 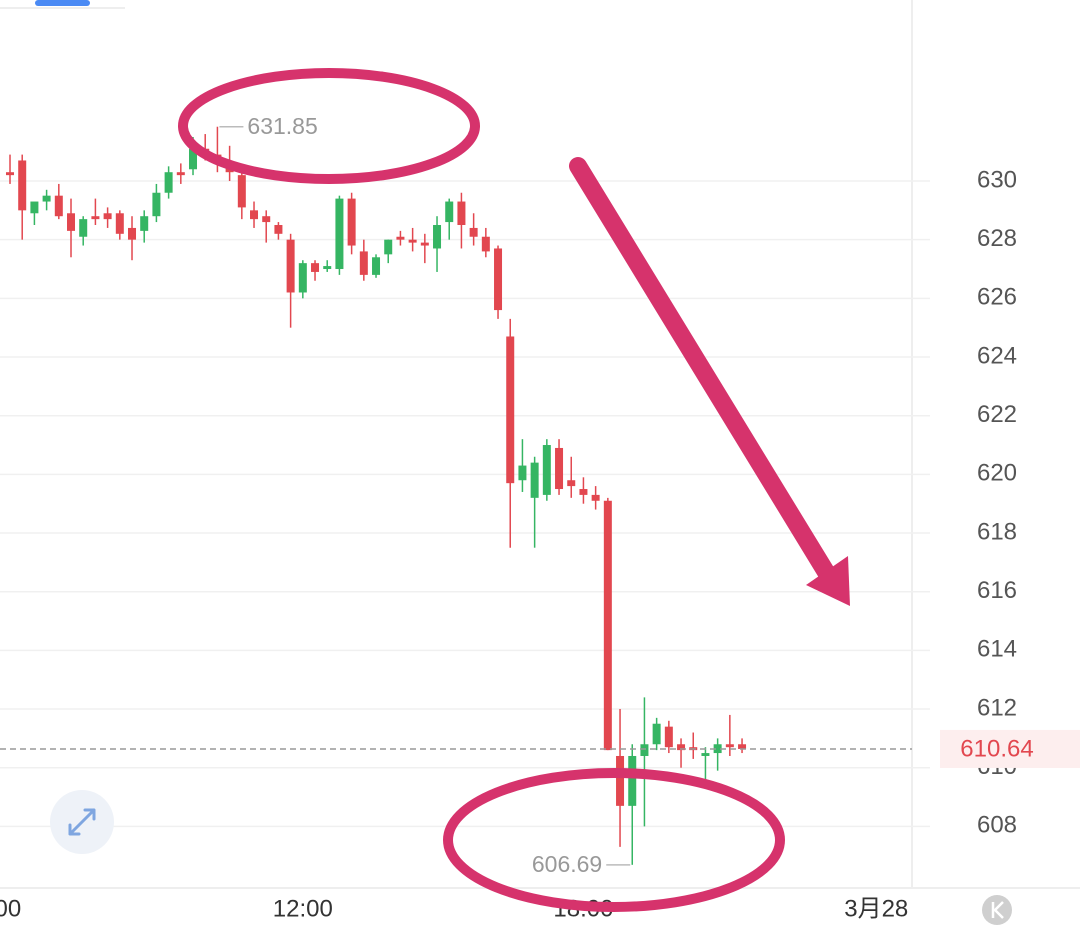 I want to click on collapse-icon-bg, so click(x=997, y=910).